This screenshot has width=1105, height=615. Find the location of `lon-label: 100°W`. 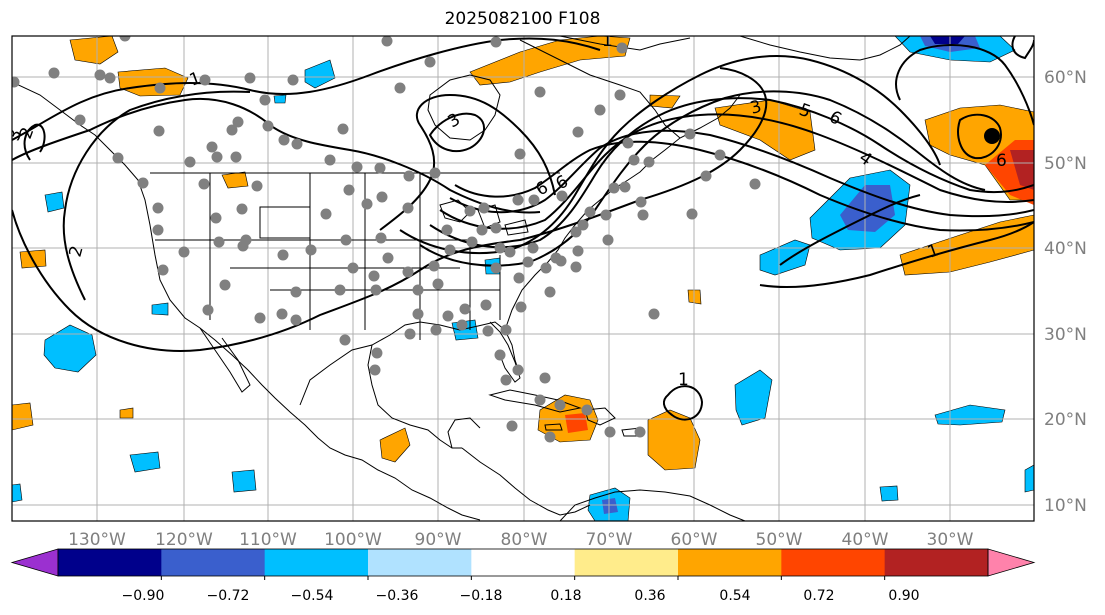

lon-label: 100°W is located at coordinates (353, 540).